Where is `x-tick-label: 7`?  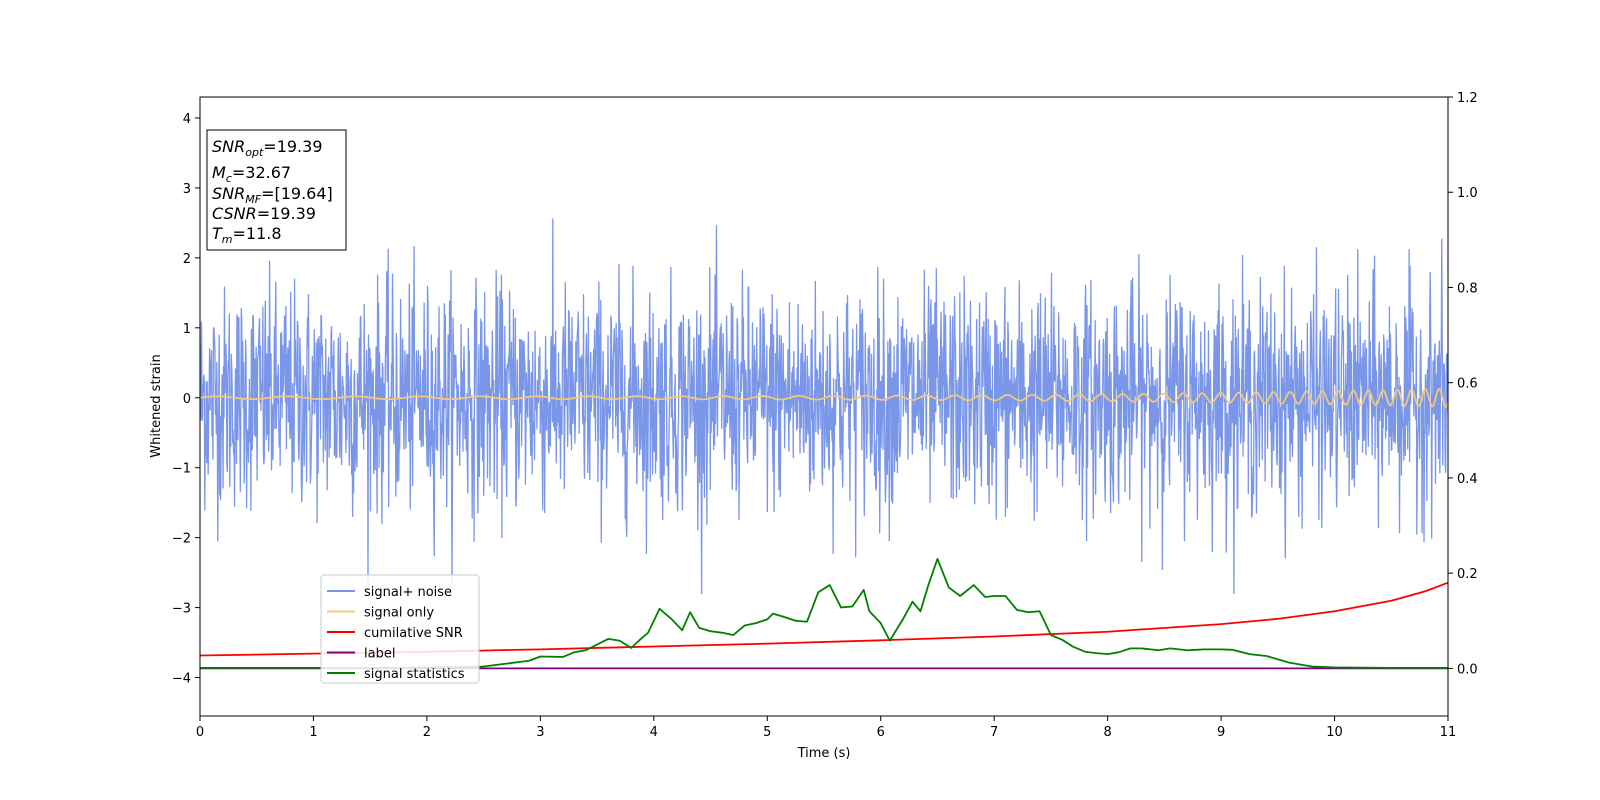
x-tick-label: 7 is located at coordinates (994, 732).